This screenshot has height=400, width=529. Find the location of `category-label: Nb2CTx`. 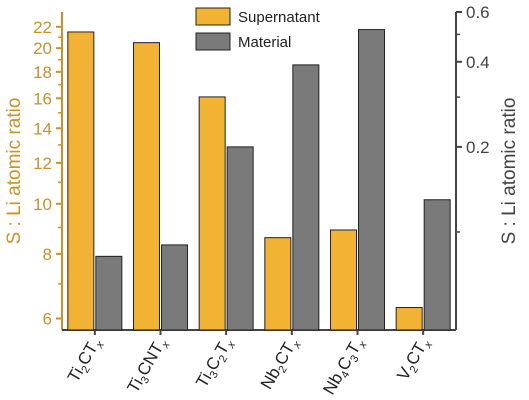

category-label: Nb2CTx is located at coordinates (280, 364).